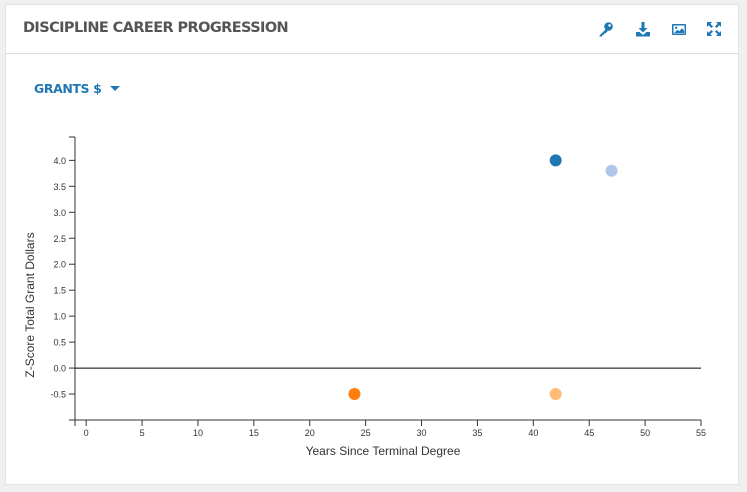 This screenshot has height=492, width=747. What do you see at coordinates (59, 213) in the screenshot?
I see `y-tick-label: 3.0` at bounding box center [59, 213].